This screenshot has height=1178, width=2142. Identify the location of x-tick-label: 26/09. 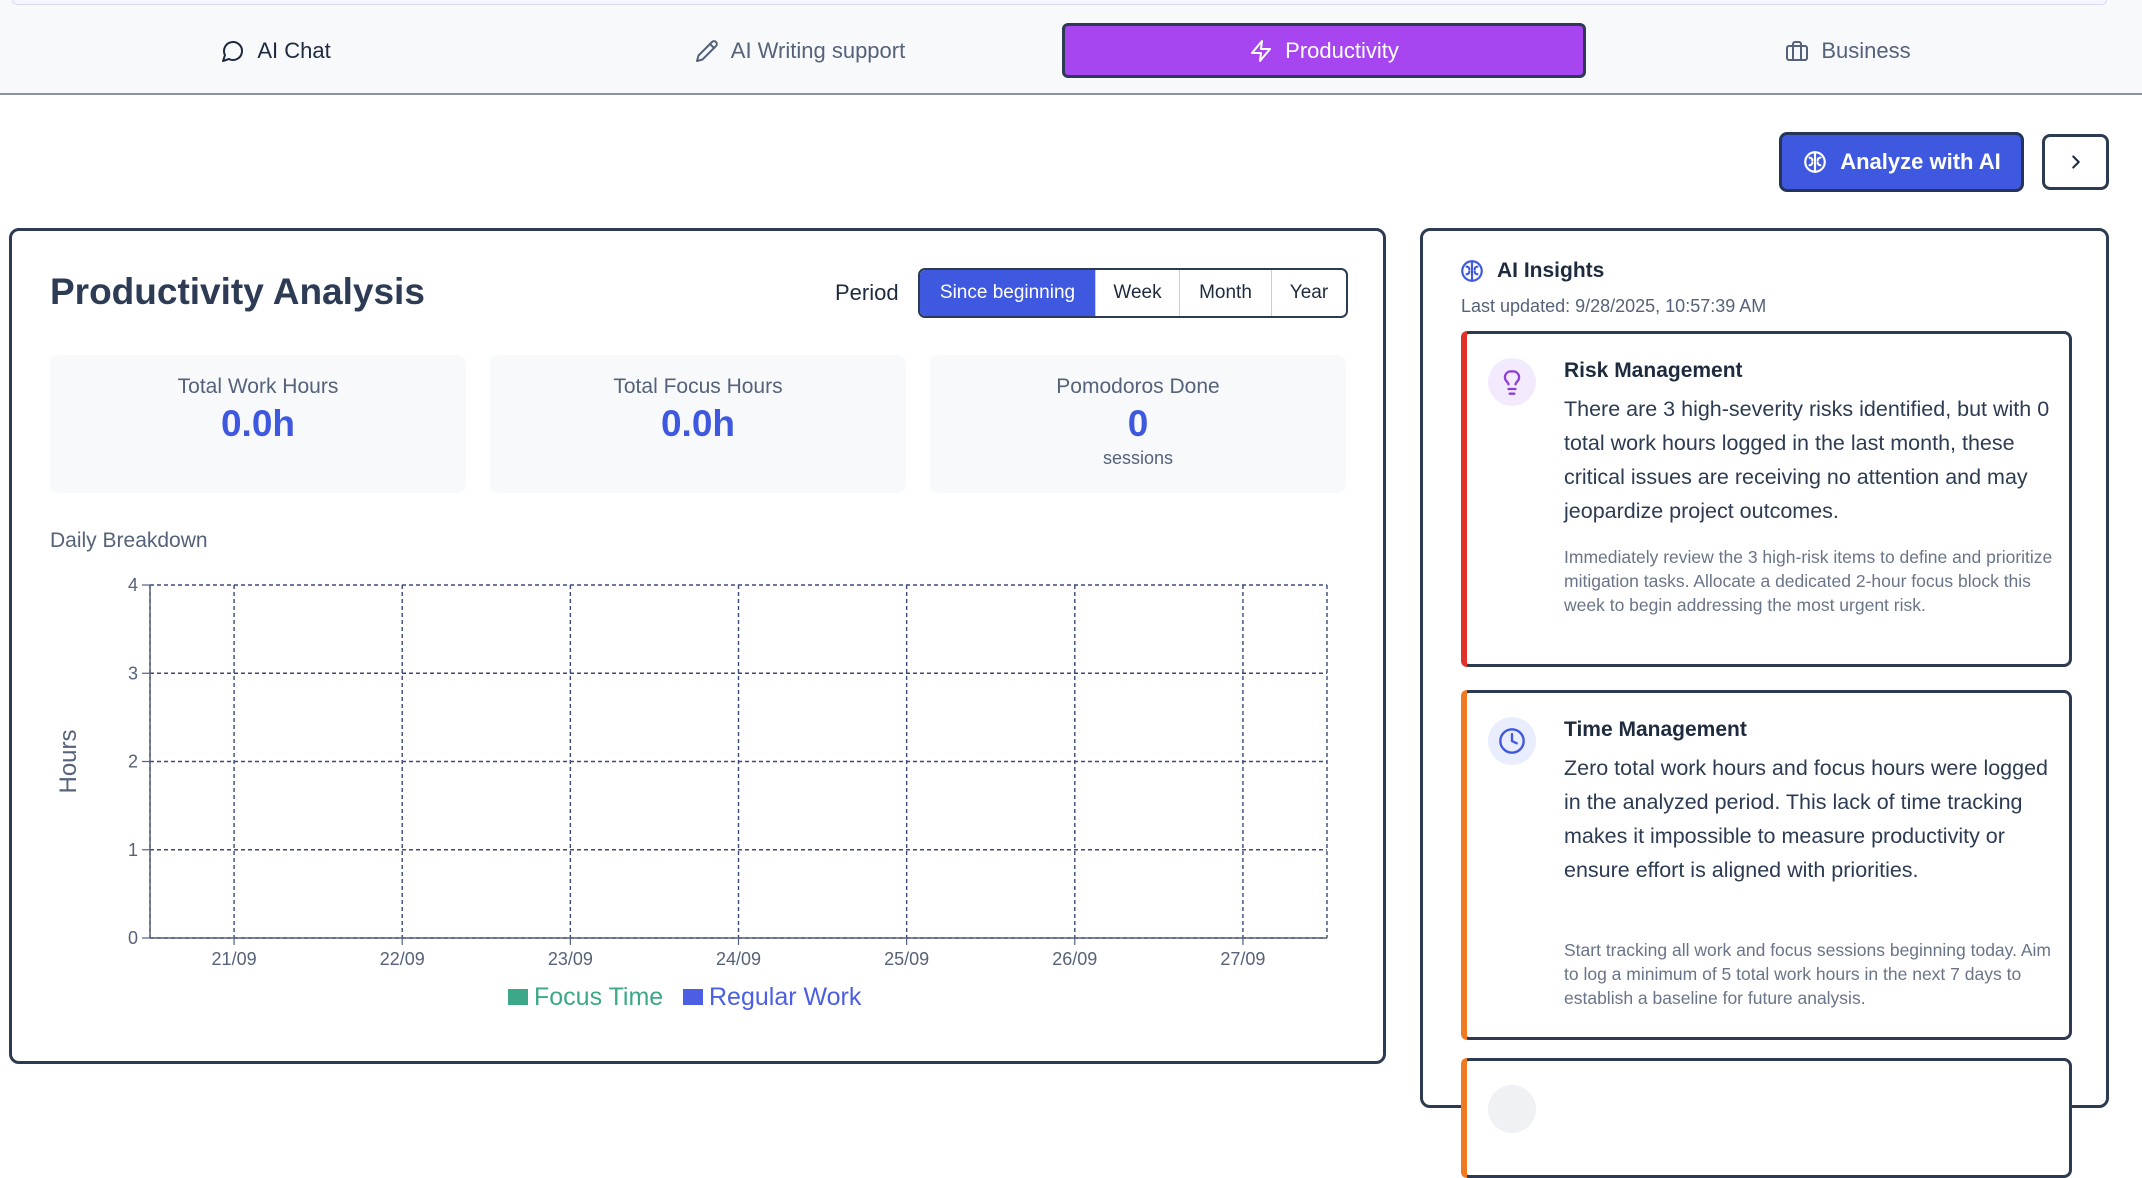
(1074, 959).